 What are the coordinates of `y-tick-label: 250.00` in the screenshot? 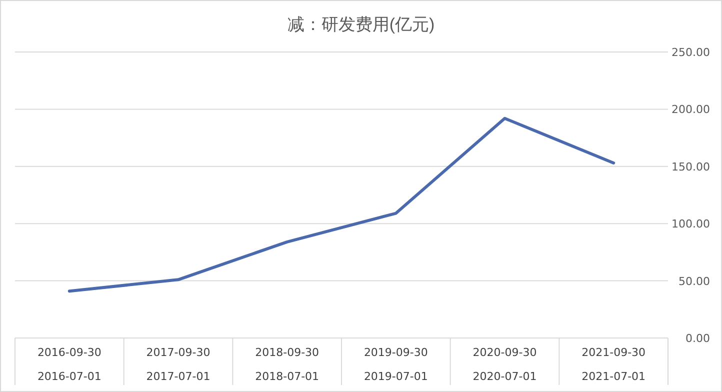 It's located at (691, 52).